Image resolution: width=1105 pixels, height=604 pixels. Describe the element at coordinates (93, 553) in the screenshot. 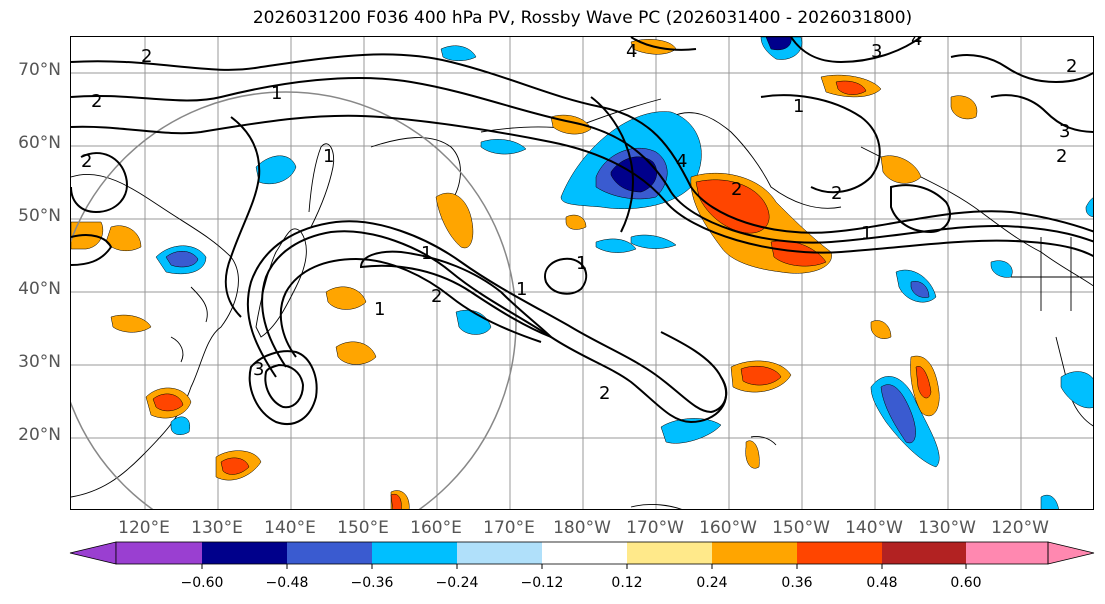

I see `colorbar-under-arrow` at that location.